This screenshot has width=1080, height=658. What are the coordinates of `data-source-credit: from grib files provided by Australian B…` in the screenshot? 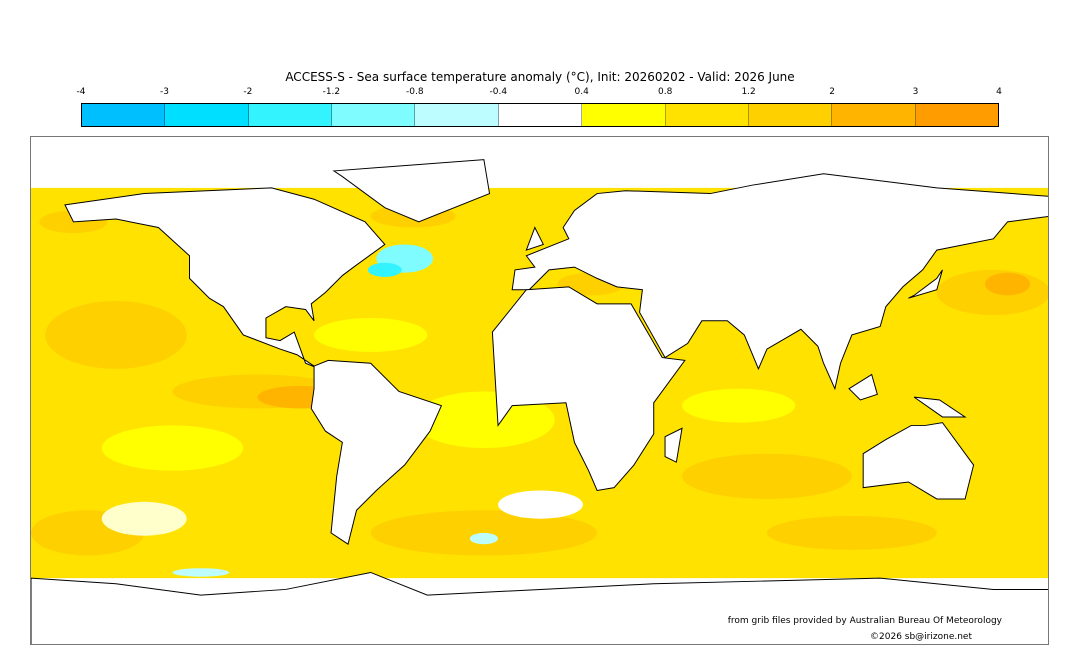 It's located at (864, 621).